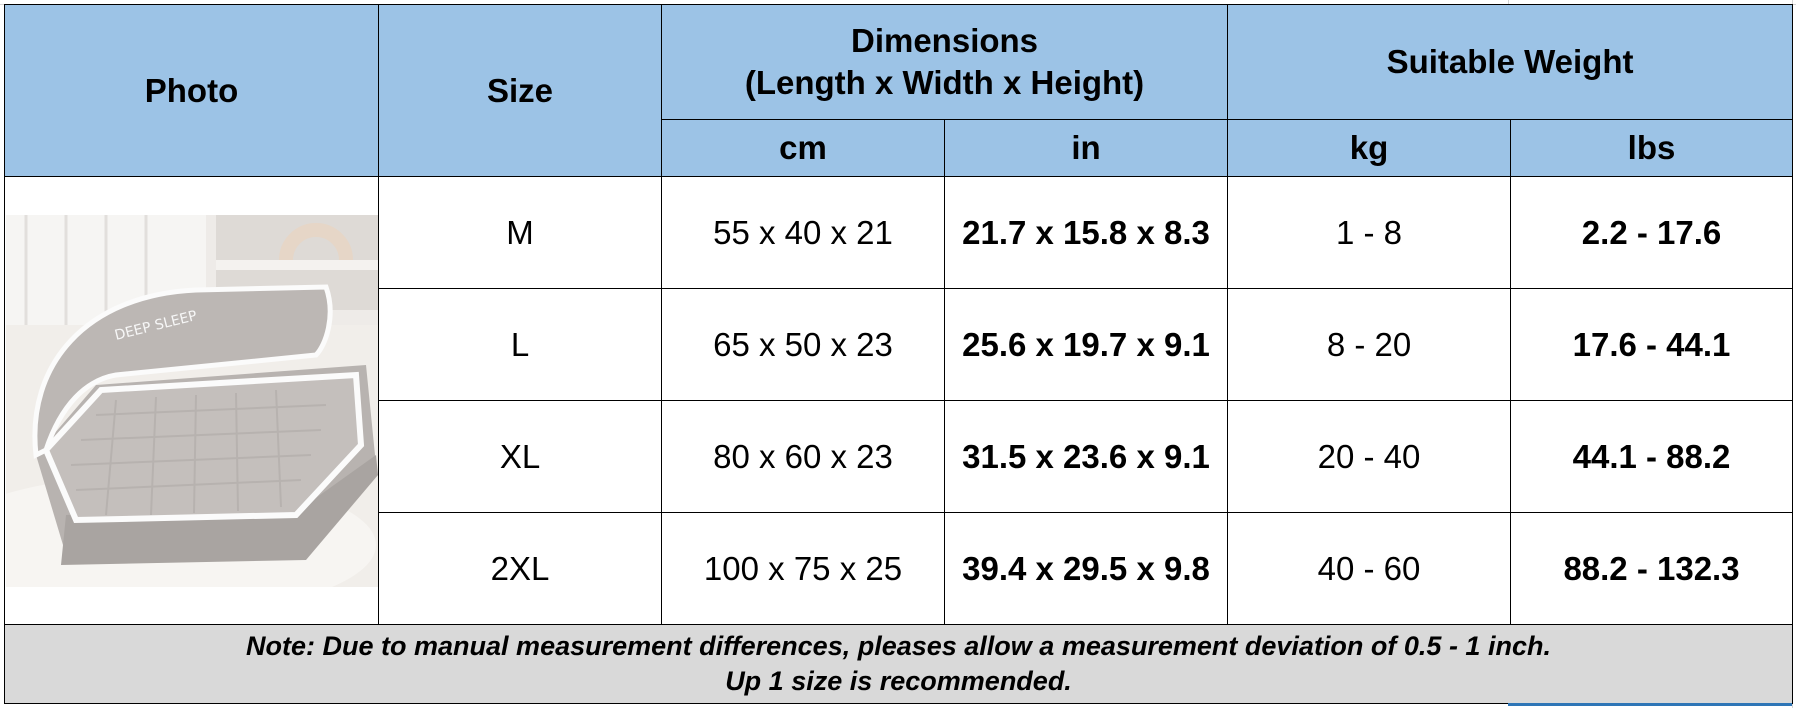  I want to click on in-value: 39.4 x 29.5 x 9.8, so click(1086, 568).